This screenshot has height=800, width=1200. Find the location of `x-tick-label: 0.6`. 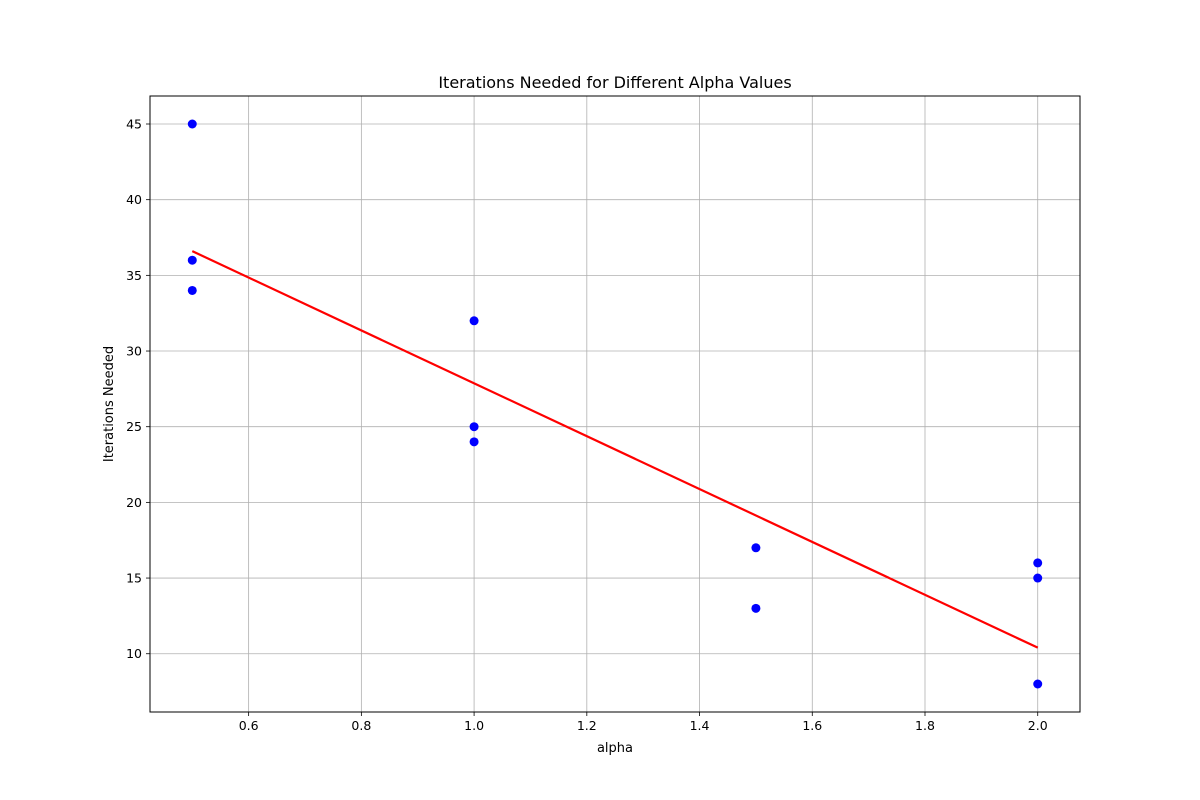

x-tick-label: 0.6 is located at coordinates (249, 725).